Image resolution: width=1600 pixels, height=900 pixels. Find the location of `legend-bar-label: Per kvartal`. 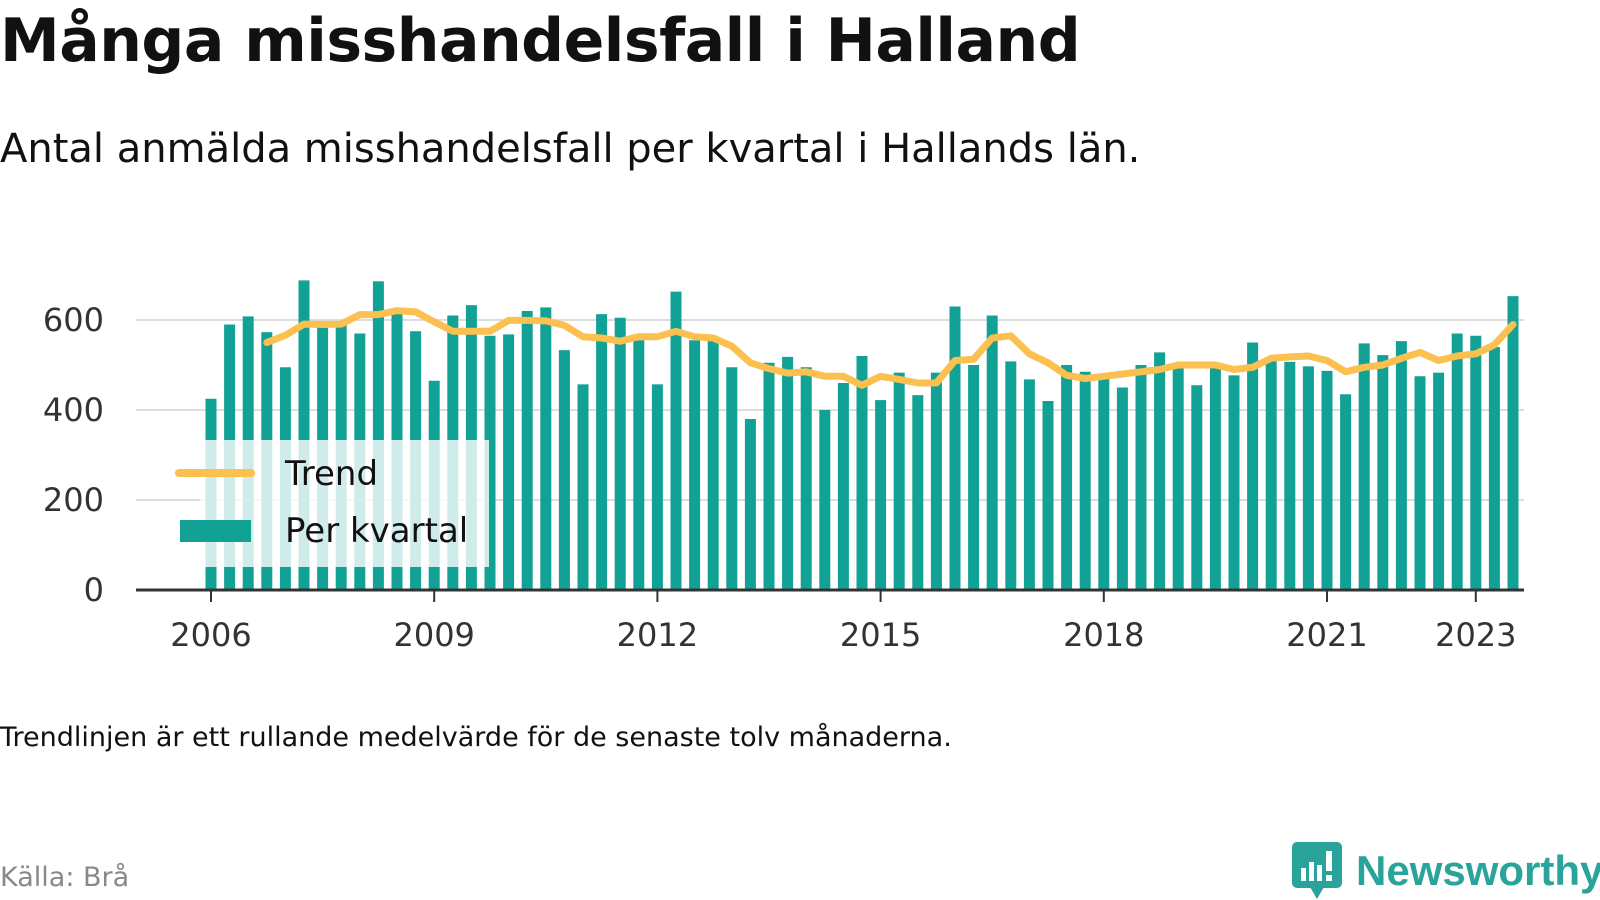

legend-bar-label: Per kvartal is located at coordinates (376, 531).